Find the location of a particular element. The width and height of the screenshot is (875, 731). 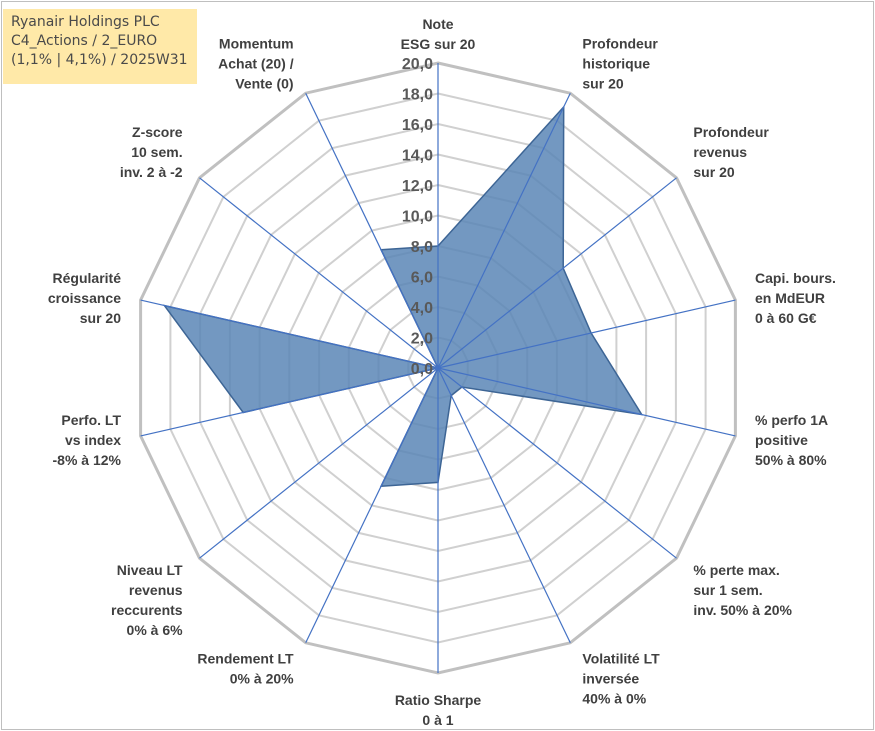

tick-label: 6,0 is located at coordinates (422, 278).